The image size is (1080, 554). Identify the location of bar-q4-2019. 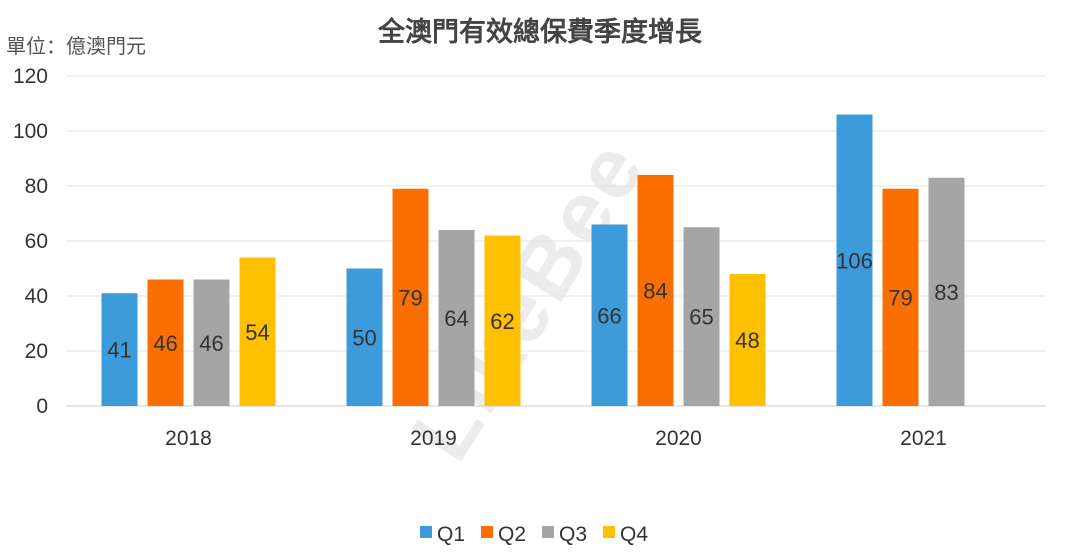
(502, 320).